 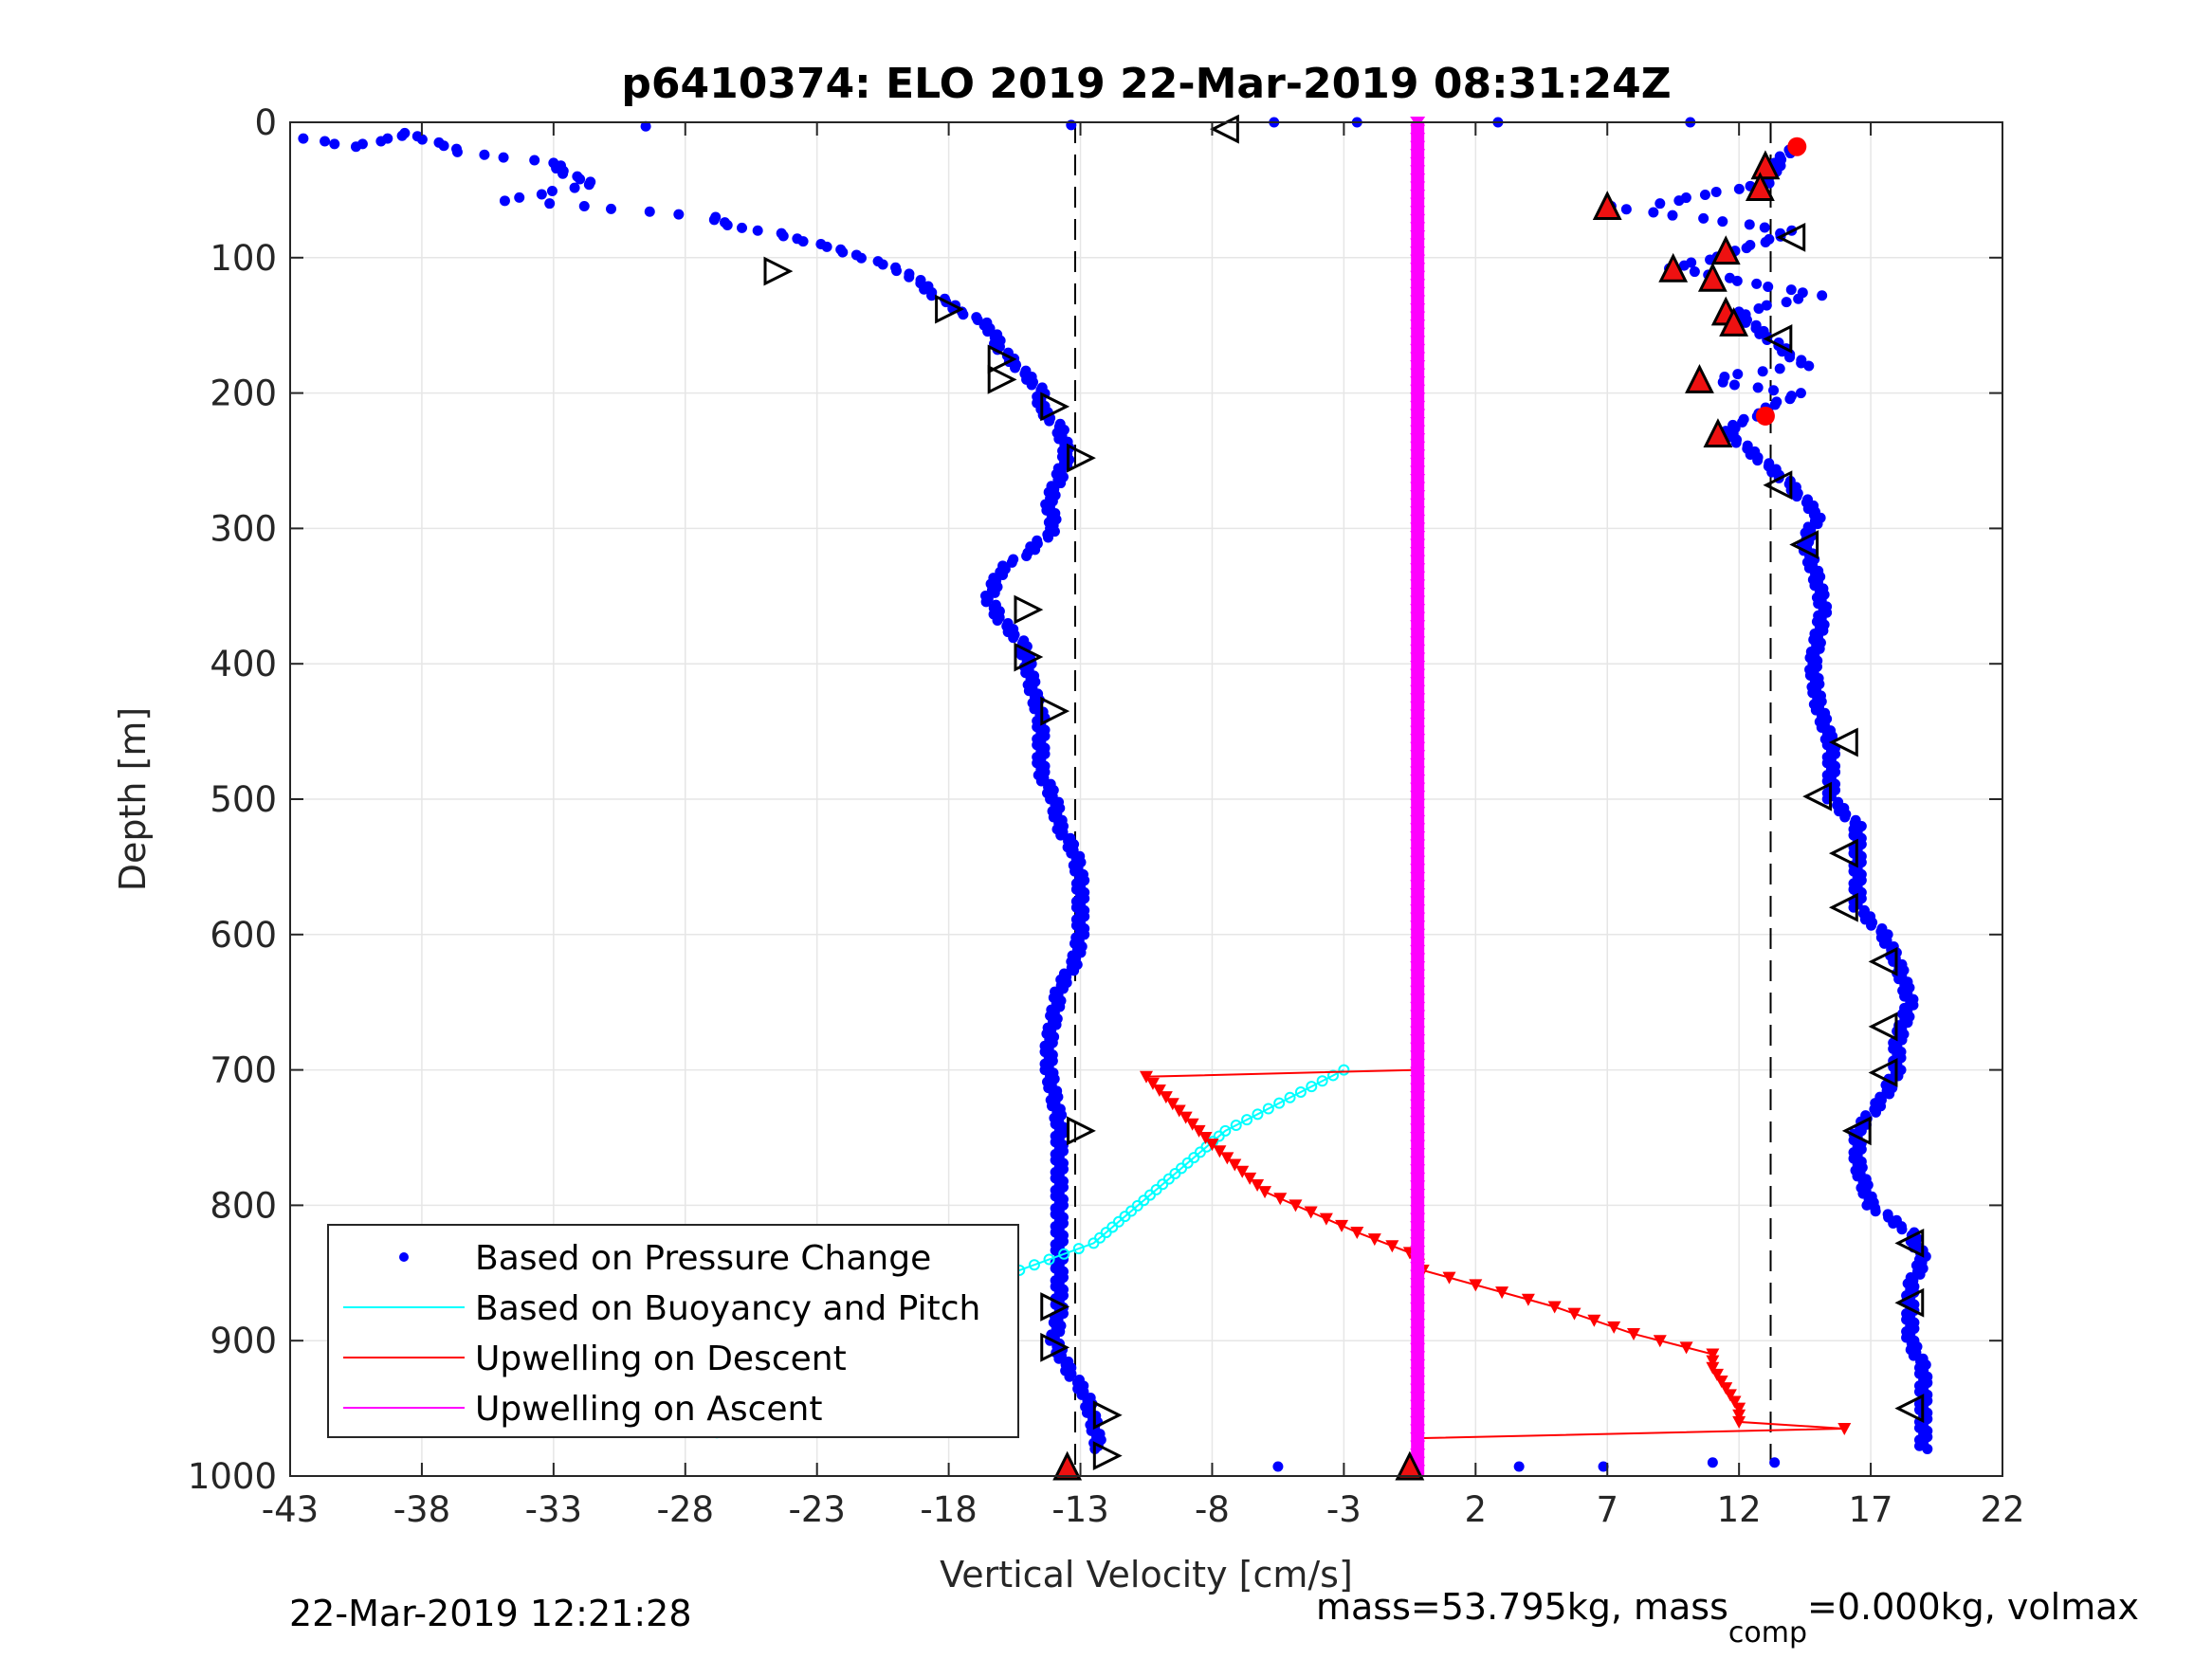 I want to click on x-tick-label: -13, so click(x=1079, y=1509).